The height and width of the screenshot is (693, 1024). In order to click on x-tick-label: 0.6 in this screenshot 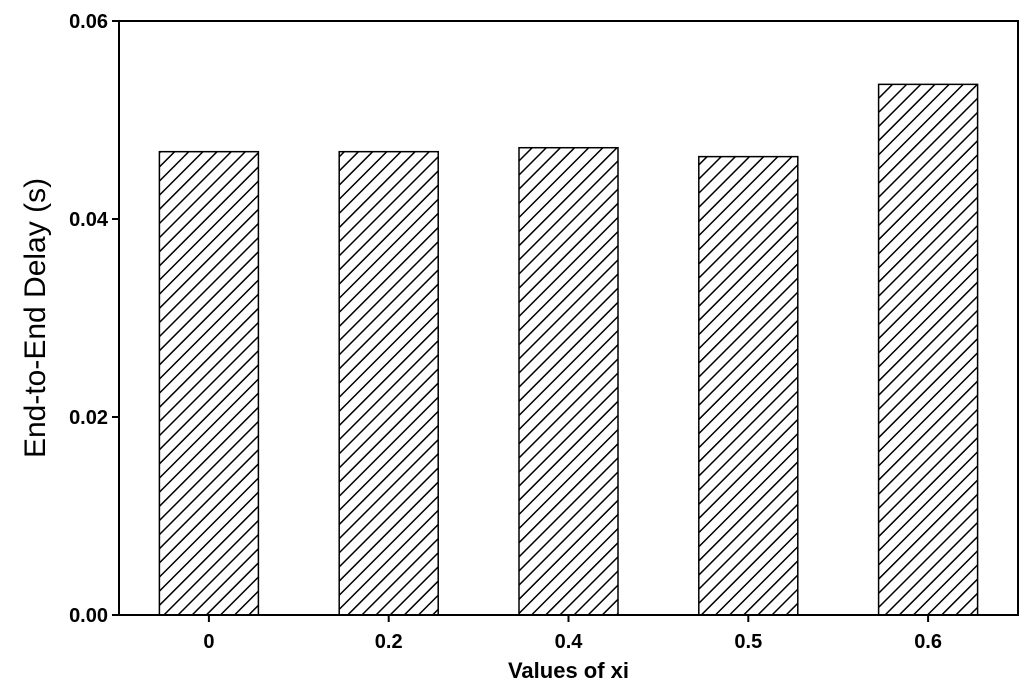, I will do `click(928, 642)`.